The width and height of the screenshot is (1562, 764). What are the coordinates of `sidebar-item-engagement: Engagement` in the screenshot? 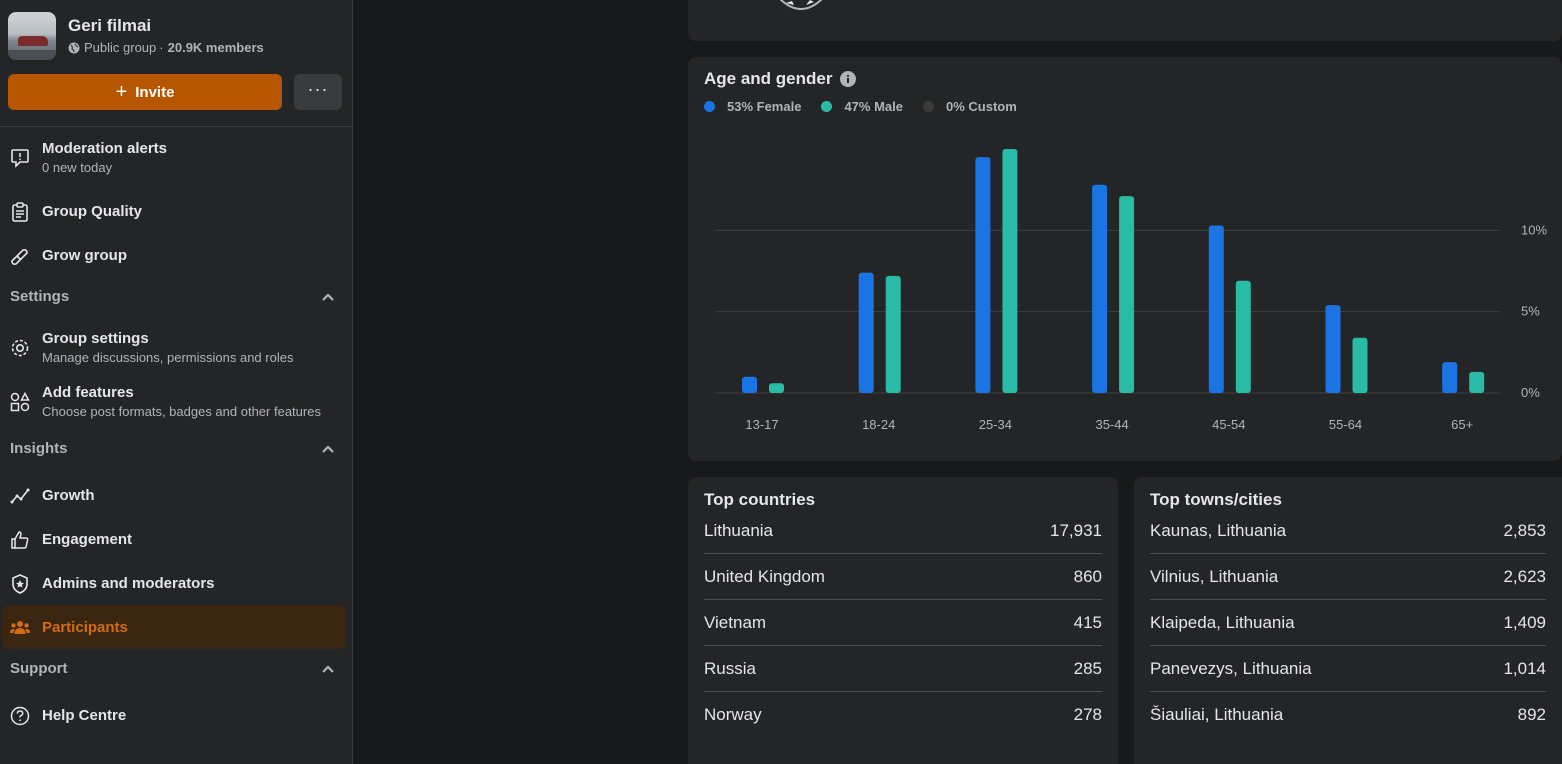 It's located at (177, 540).